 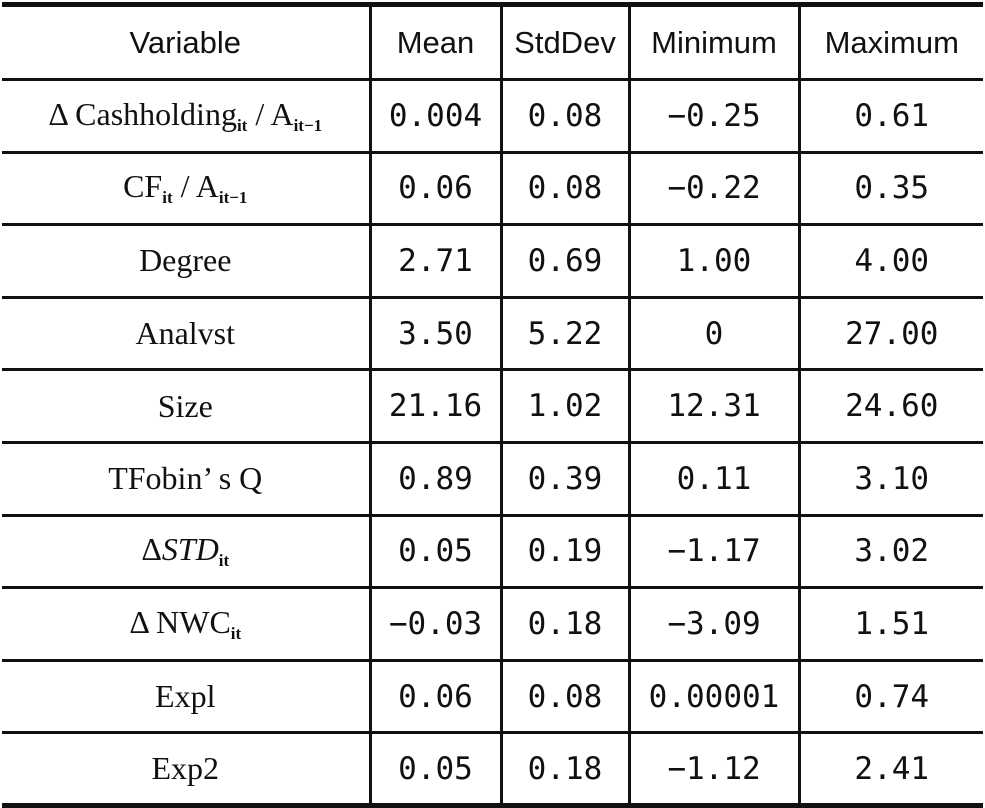 What do you see at coordinates (435, 332) in the screenshot?
I see `mean-cell: 3.50` at bounding box center [435, 332].